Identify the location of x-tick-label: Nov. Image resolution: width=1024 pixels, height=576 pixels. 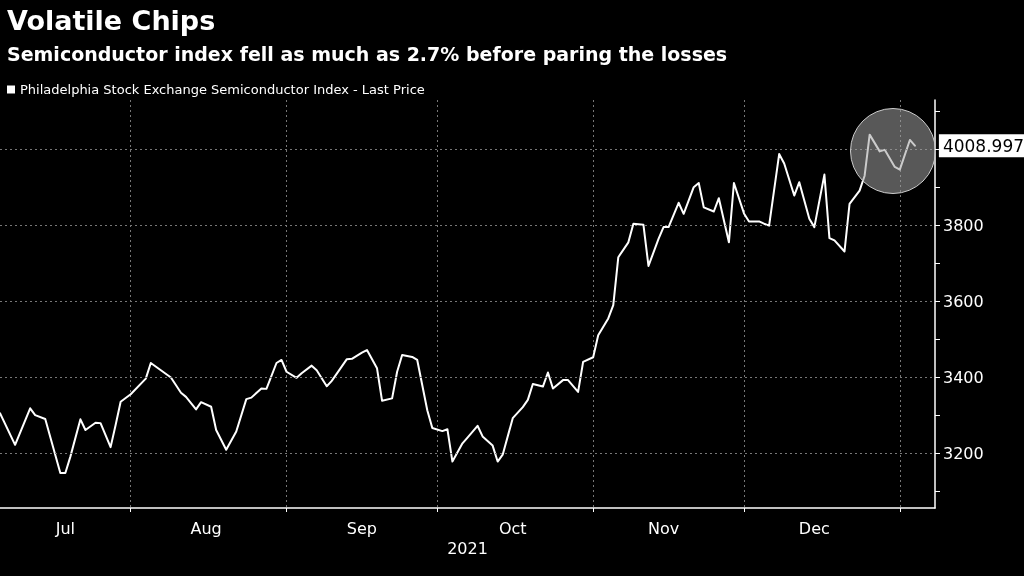
(663, 528).